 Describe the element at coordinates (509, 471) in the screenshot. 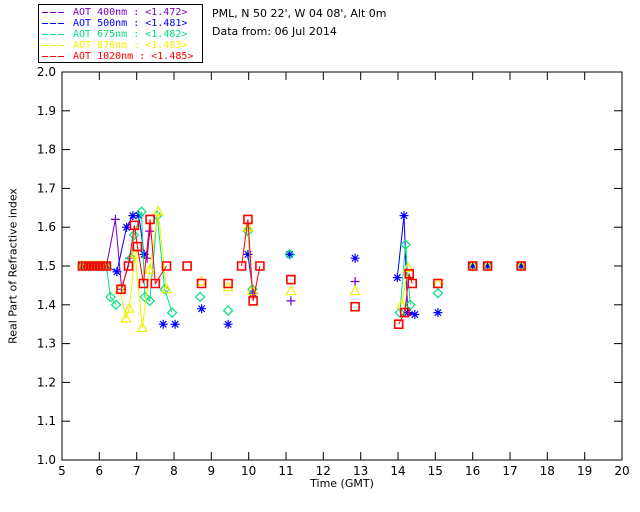

I see `x-tick-label: 17` at that location.